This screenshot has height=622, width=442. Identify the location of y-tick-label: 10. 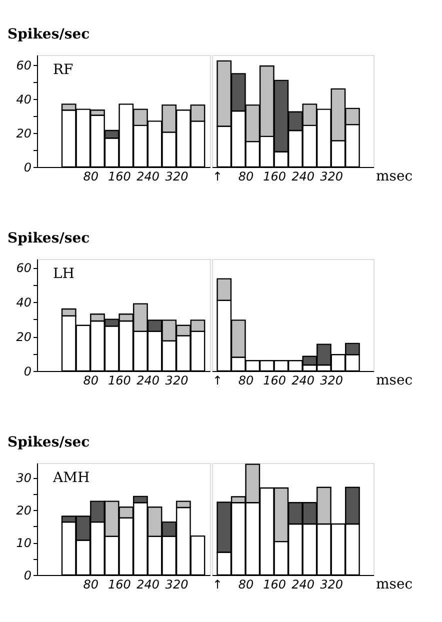
(24, 543).